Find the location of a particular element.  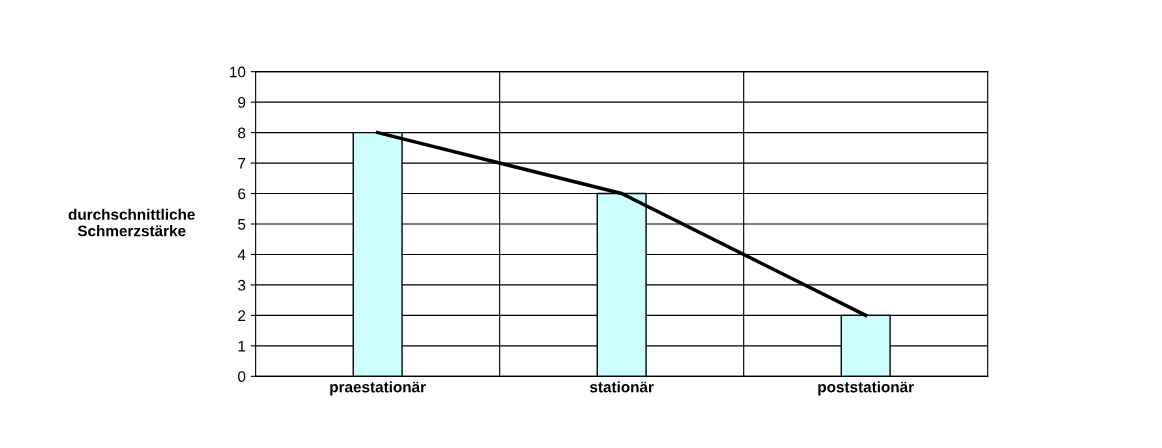

y-tick-label: 5 is located at coordinates (242, 224).